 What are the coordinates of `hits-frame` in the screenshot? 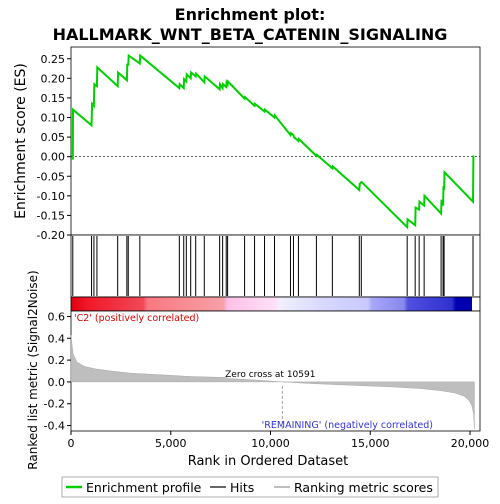 It's located at (275, 266).